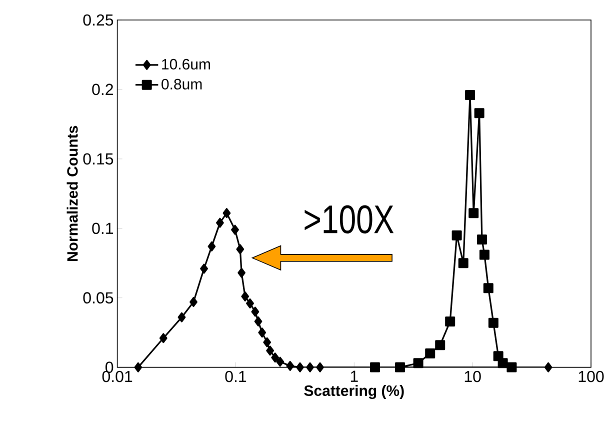 The height and width of the screenshot is (445, 616). Describe the element at coordinates (472, 376) in the screenshot. I see `x-tick-label: 10` at that location.